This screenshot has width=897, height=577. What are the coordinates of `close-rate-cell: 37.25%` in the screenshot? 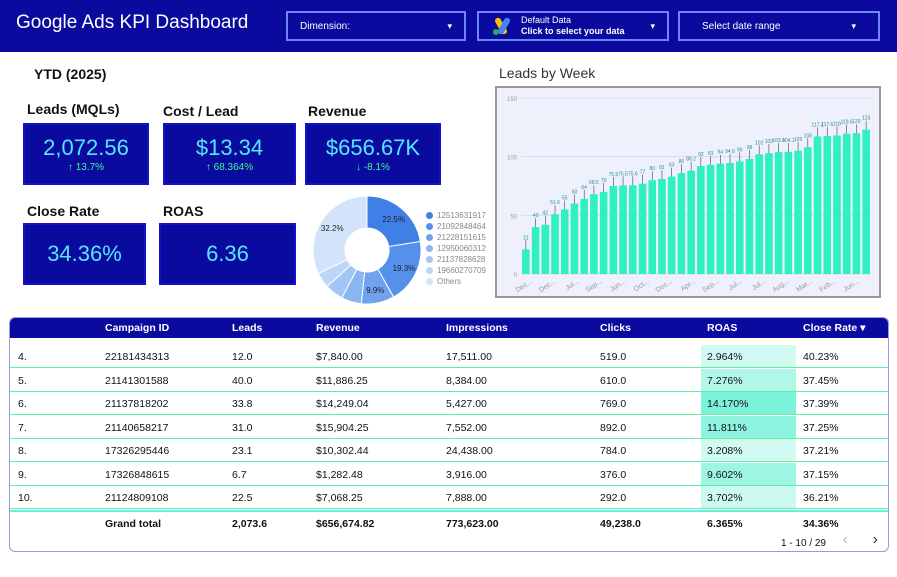 It's located at (821, 427).